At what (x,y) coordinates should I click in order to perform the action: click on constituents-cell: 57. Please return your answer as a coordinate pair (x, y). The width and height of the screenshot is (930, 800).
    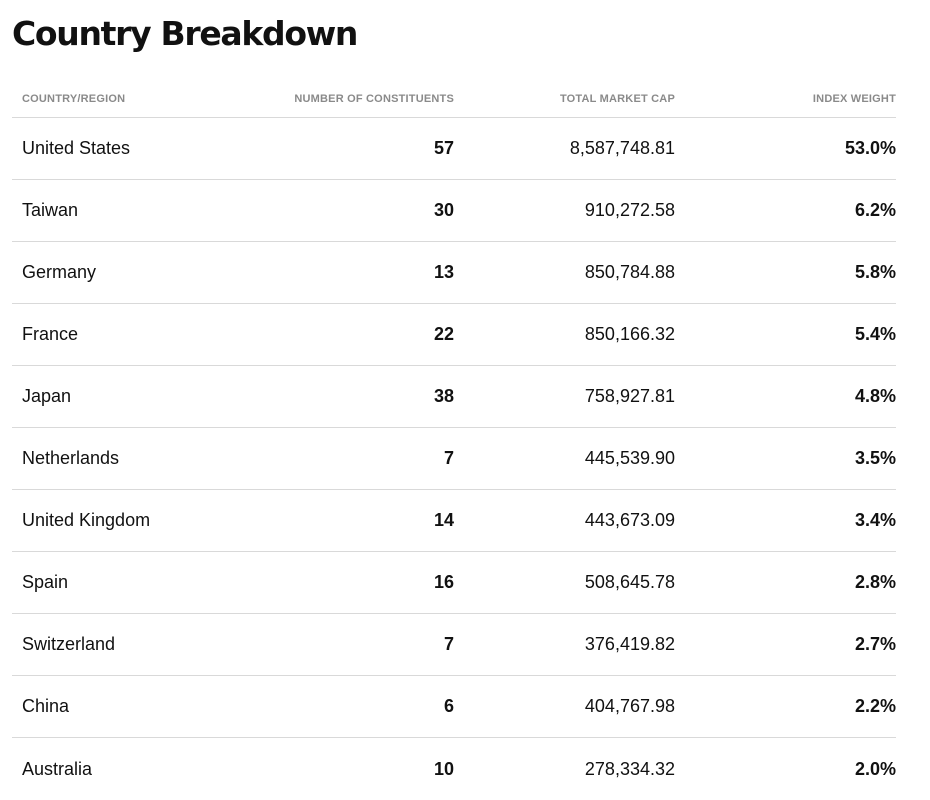
    Looking at the image, I should click on (443, 148).